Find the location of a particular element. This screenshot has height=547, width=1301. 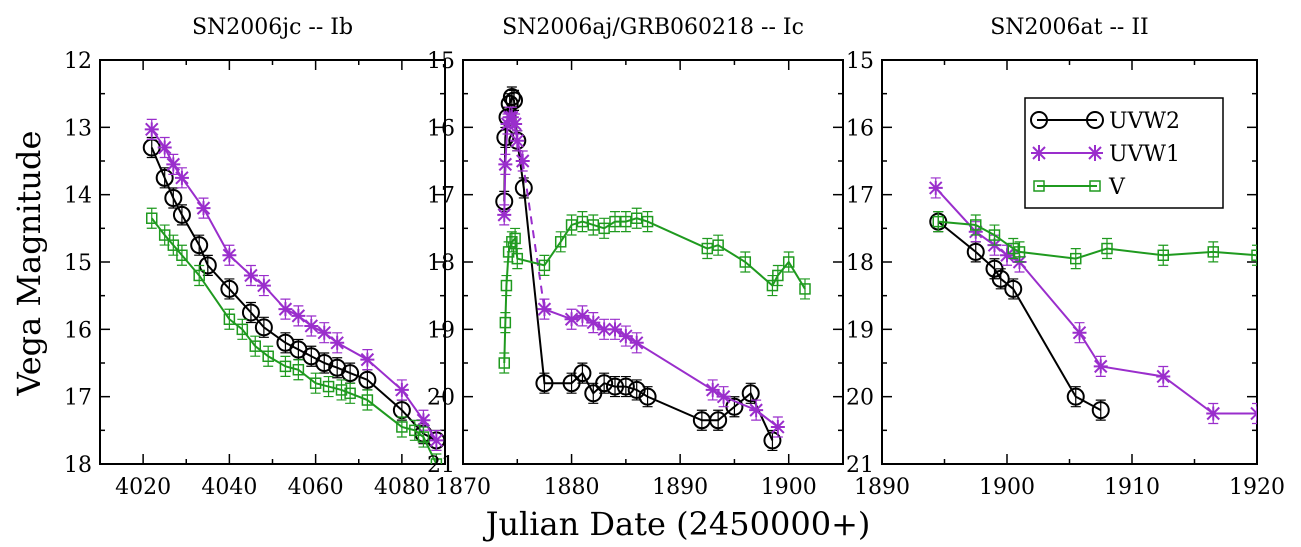

panel-title: SN2006jc -- Ib is located at coordinates (272, 27).